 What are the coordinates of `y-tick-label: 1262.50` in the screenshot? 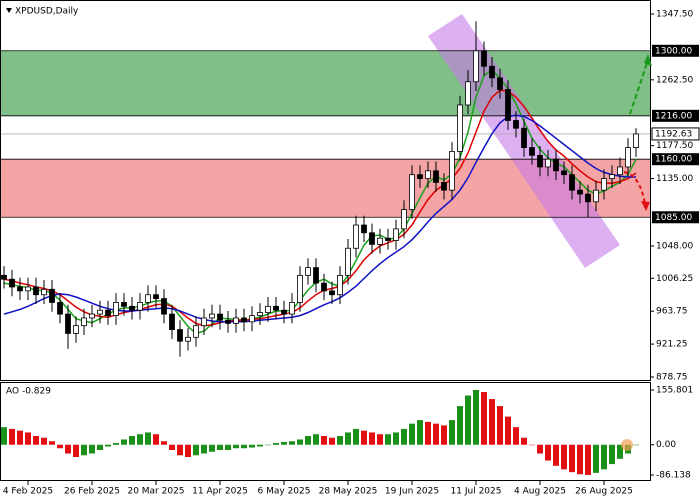 It's located at (674, 80).